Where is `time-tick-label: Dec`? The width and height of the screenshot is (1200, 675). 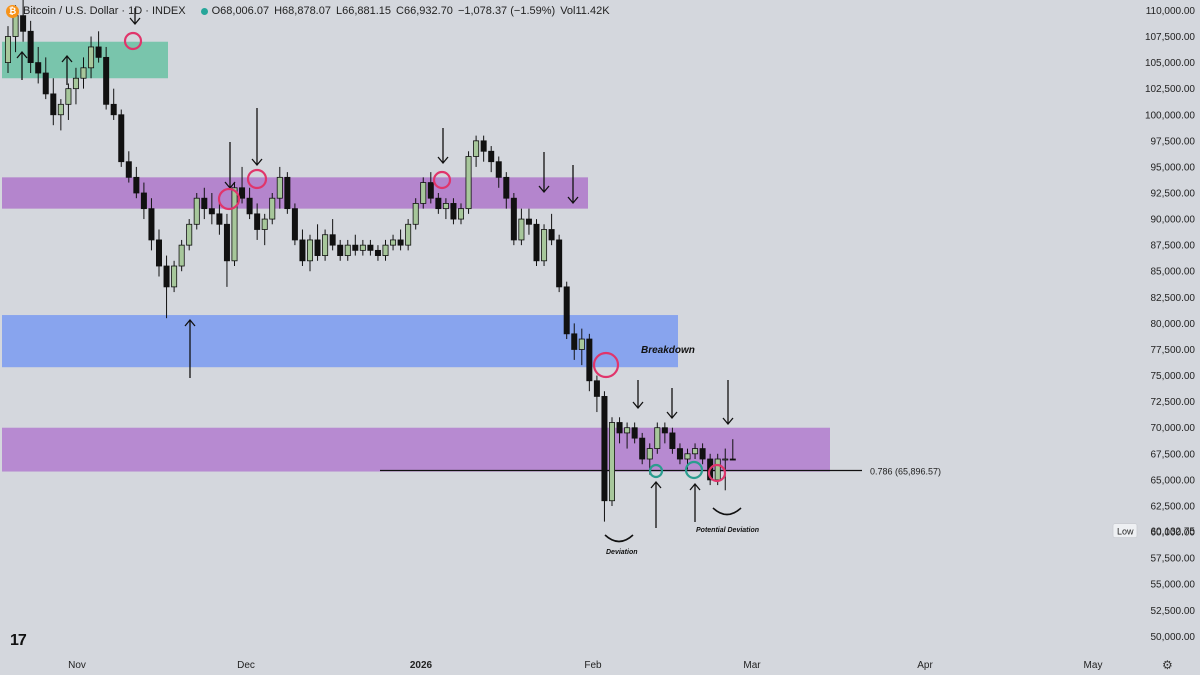
time-tick-label: Dec is located at coordinates (246, 665).